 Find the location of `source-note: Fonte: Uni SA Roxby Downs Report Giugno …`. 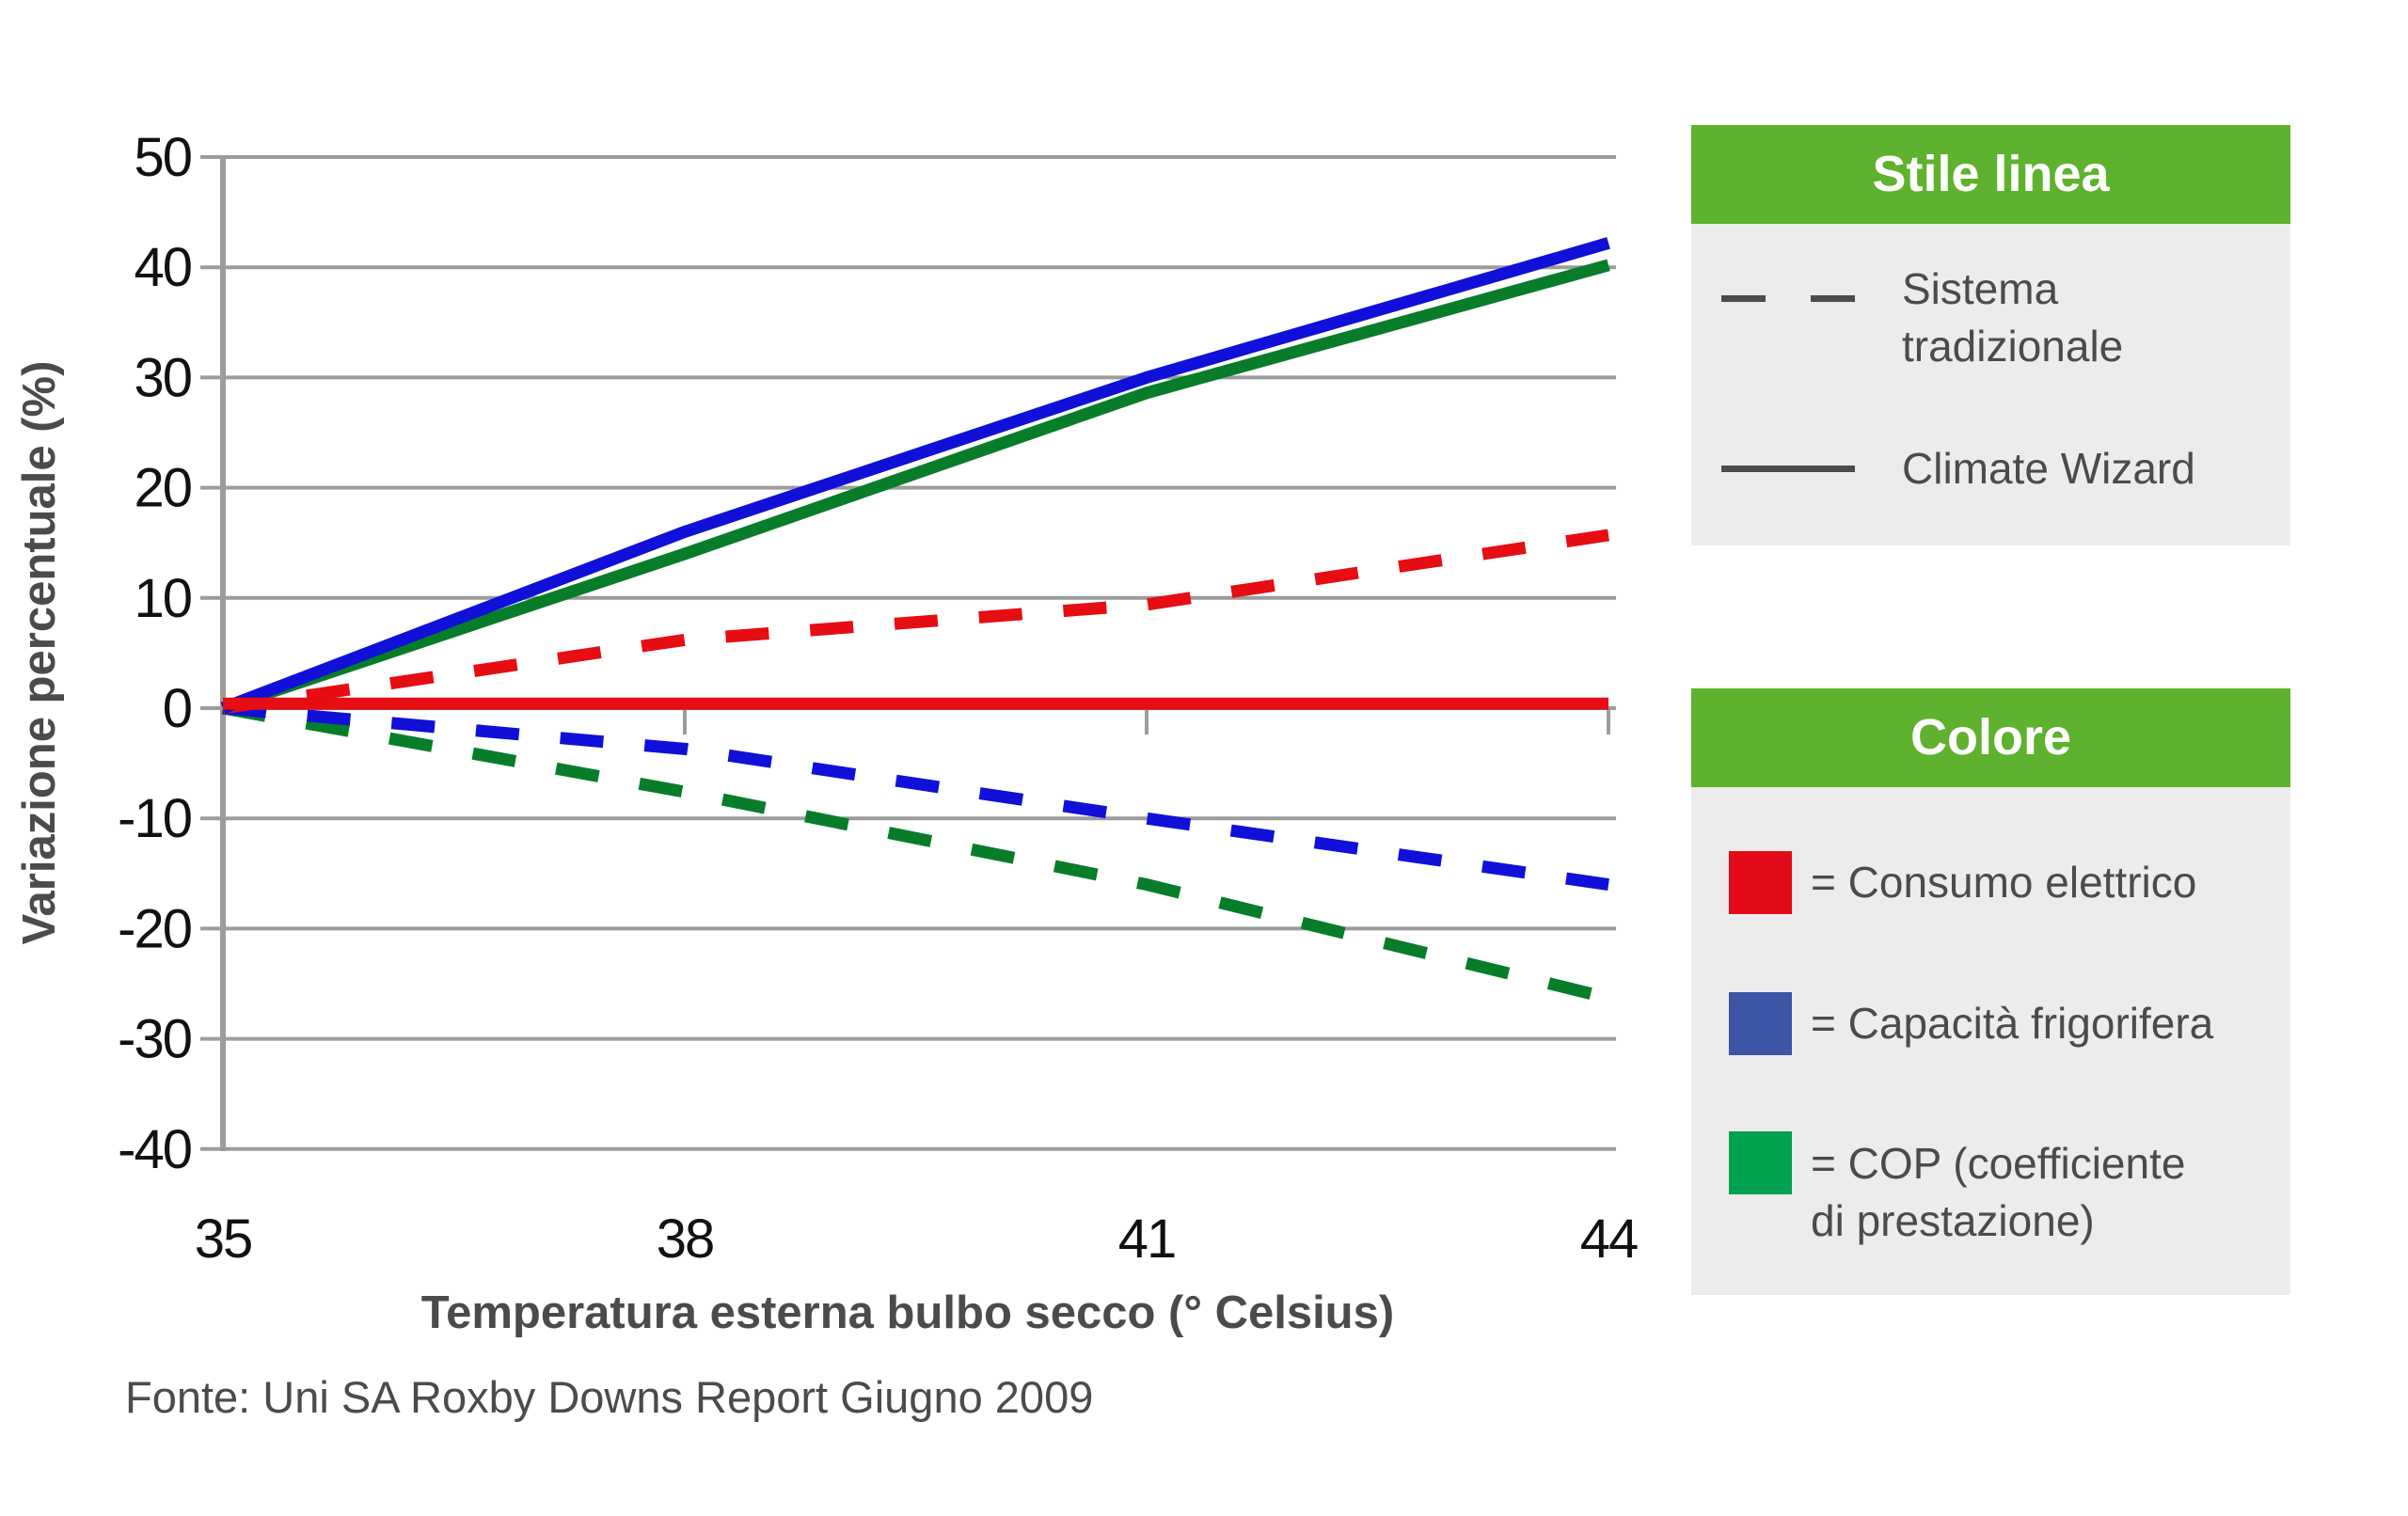

source-note: Fonte: Uni SA Roxby Downs Report Giugno … is located at coordinates (609, 1397).